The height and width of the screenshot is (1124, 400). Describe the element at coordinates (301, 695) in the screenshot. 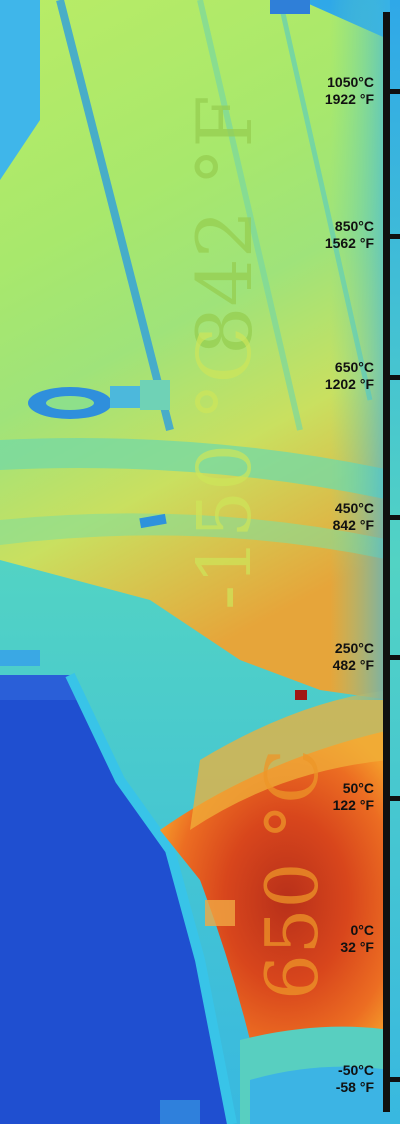

I see `hot-spot` at that location.